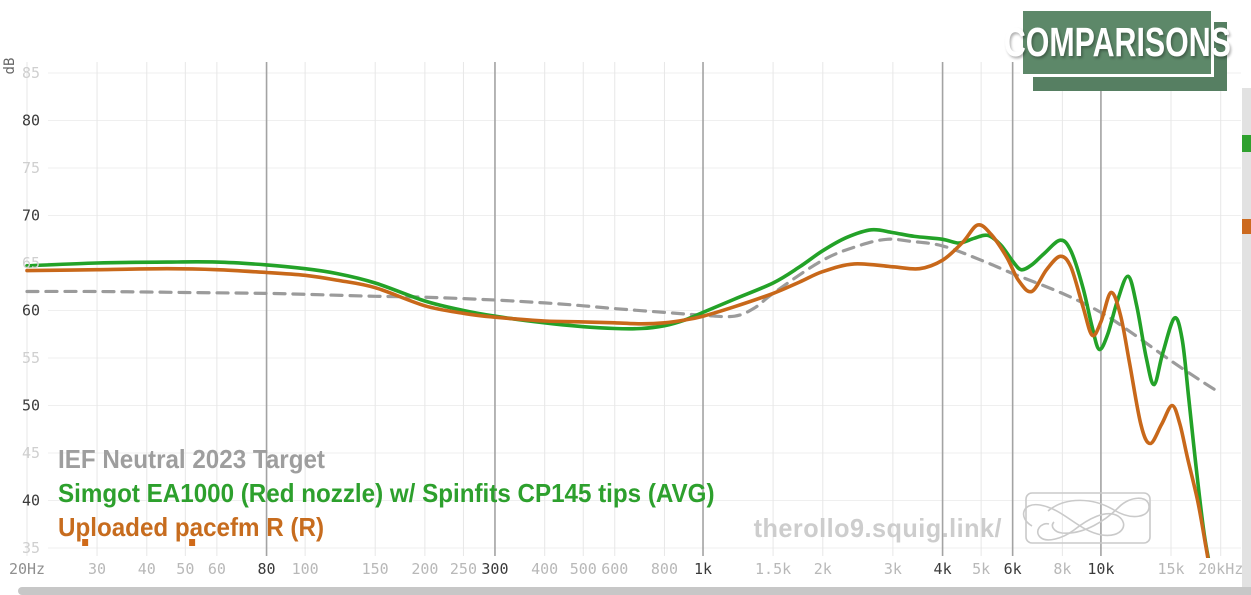  I want to click on y-axis-title: dB, so click(10, 66).